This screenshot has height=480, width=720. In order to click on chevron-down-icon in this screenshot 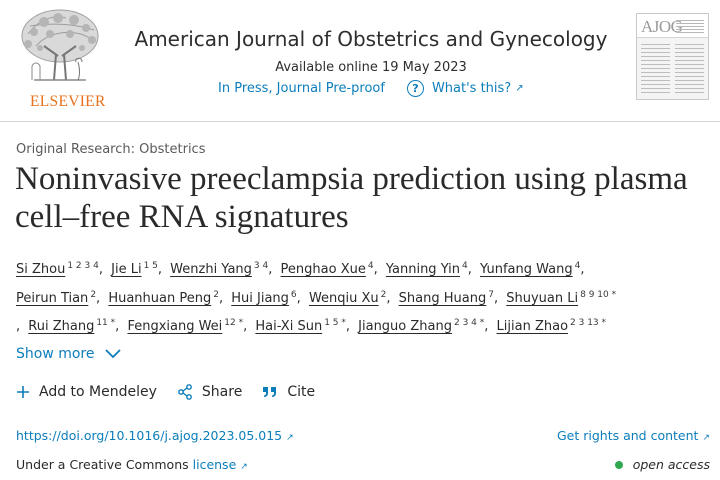, I will do `click(112, 354)`.